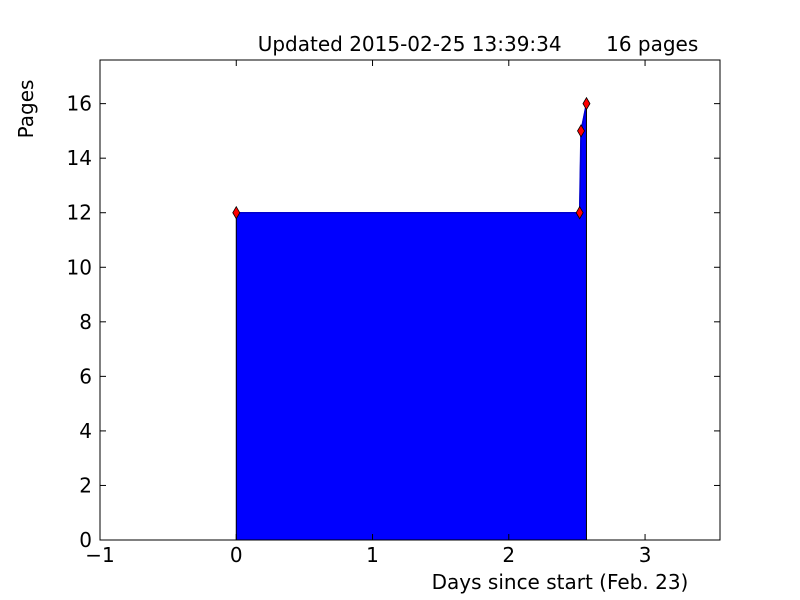 This screenshot has width=800, height=600. Describe the element at coordinates (26, 109) in the screenshot. I see `y-axis-label: Pages` at that location.